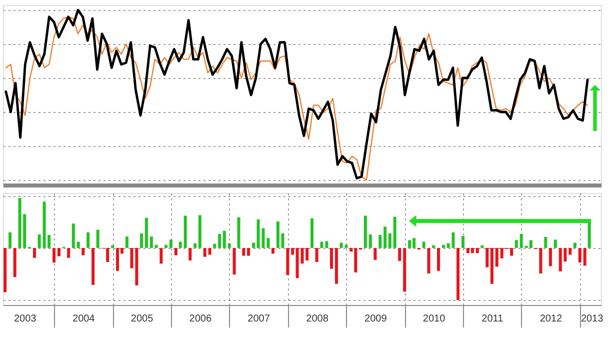  Describe the element at coordinates (200, 319) in the screenshot. I see `x-tick-label: 2006` at that location.